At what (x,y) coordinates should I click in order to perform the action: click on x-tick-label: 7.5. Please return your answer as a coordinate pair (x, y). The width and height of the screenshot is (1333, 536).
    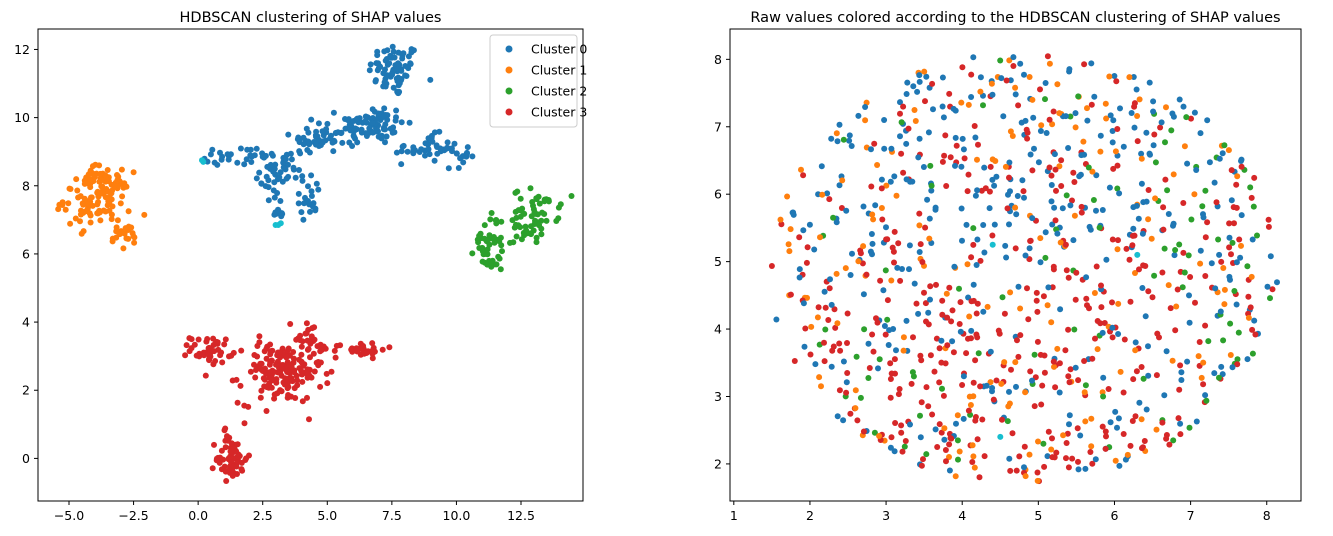
    Looking at the image, I should click on (392, 515).